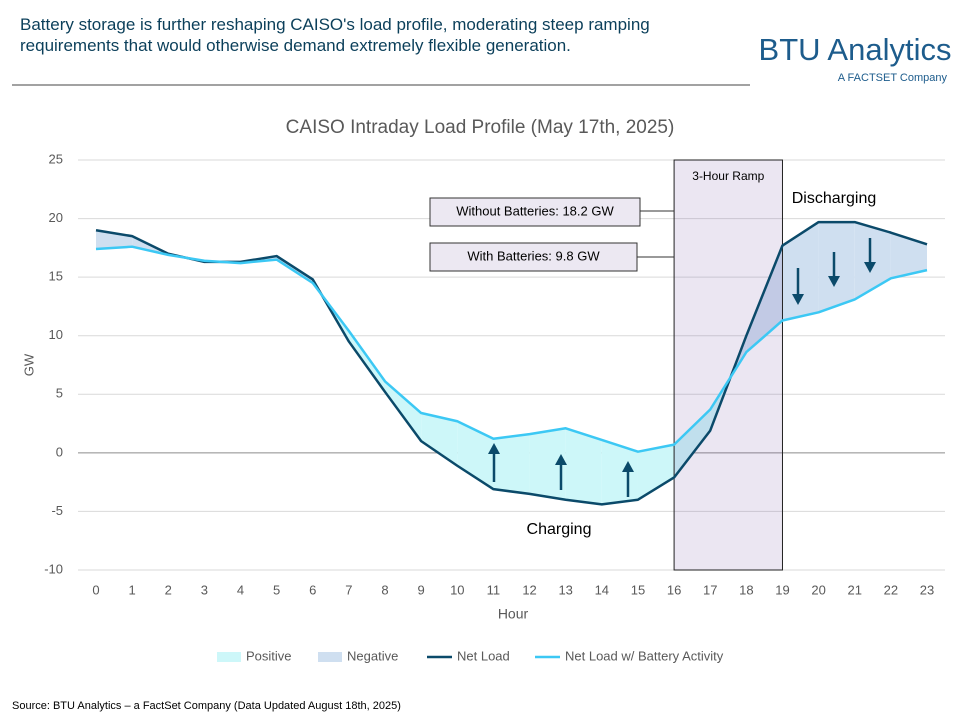 The height and width of the screenshot is (720, 960). I want to click on arrows, so click(682, 367).